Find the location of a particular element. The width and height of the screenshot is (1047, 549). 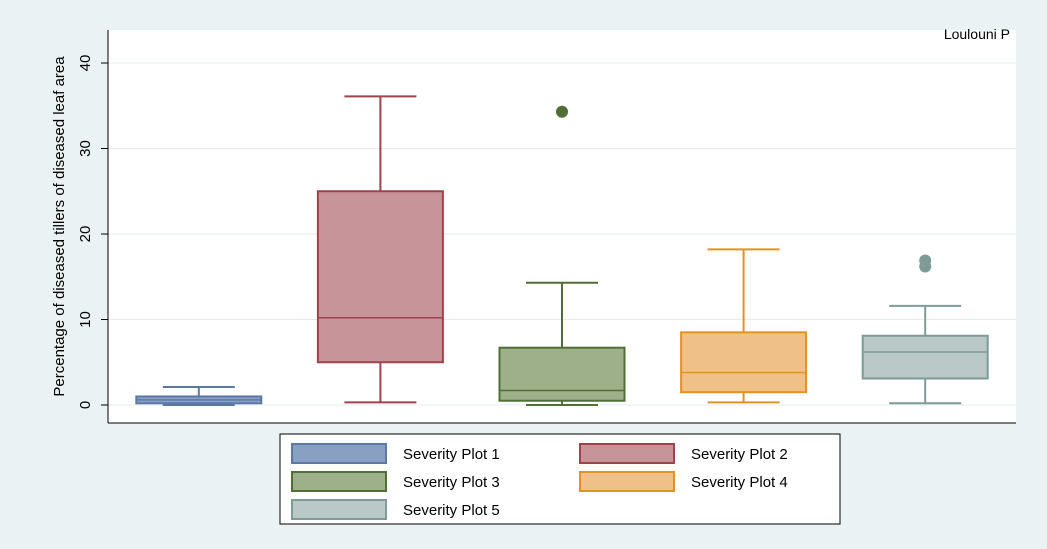

y-tick-label: 0 is located at coordinates (85, 405).